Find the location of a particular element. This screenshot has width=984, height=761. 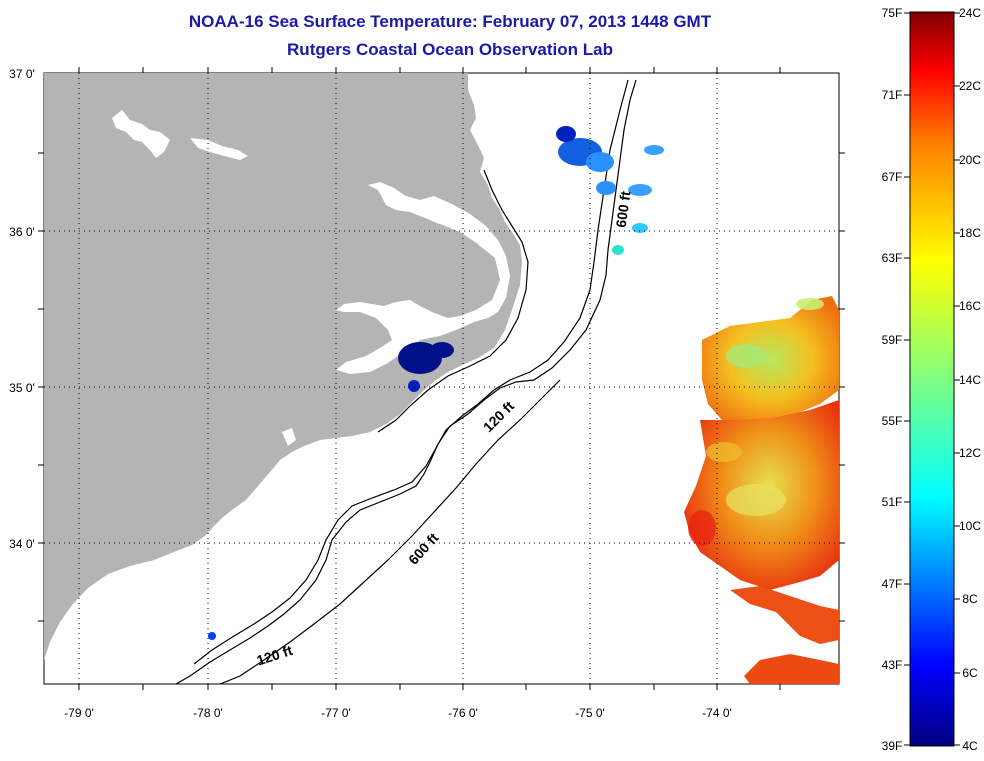

colorbar-f-label: 51F is located at coordinates (892, 502).